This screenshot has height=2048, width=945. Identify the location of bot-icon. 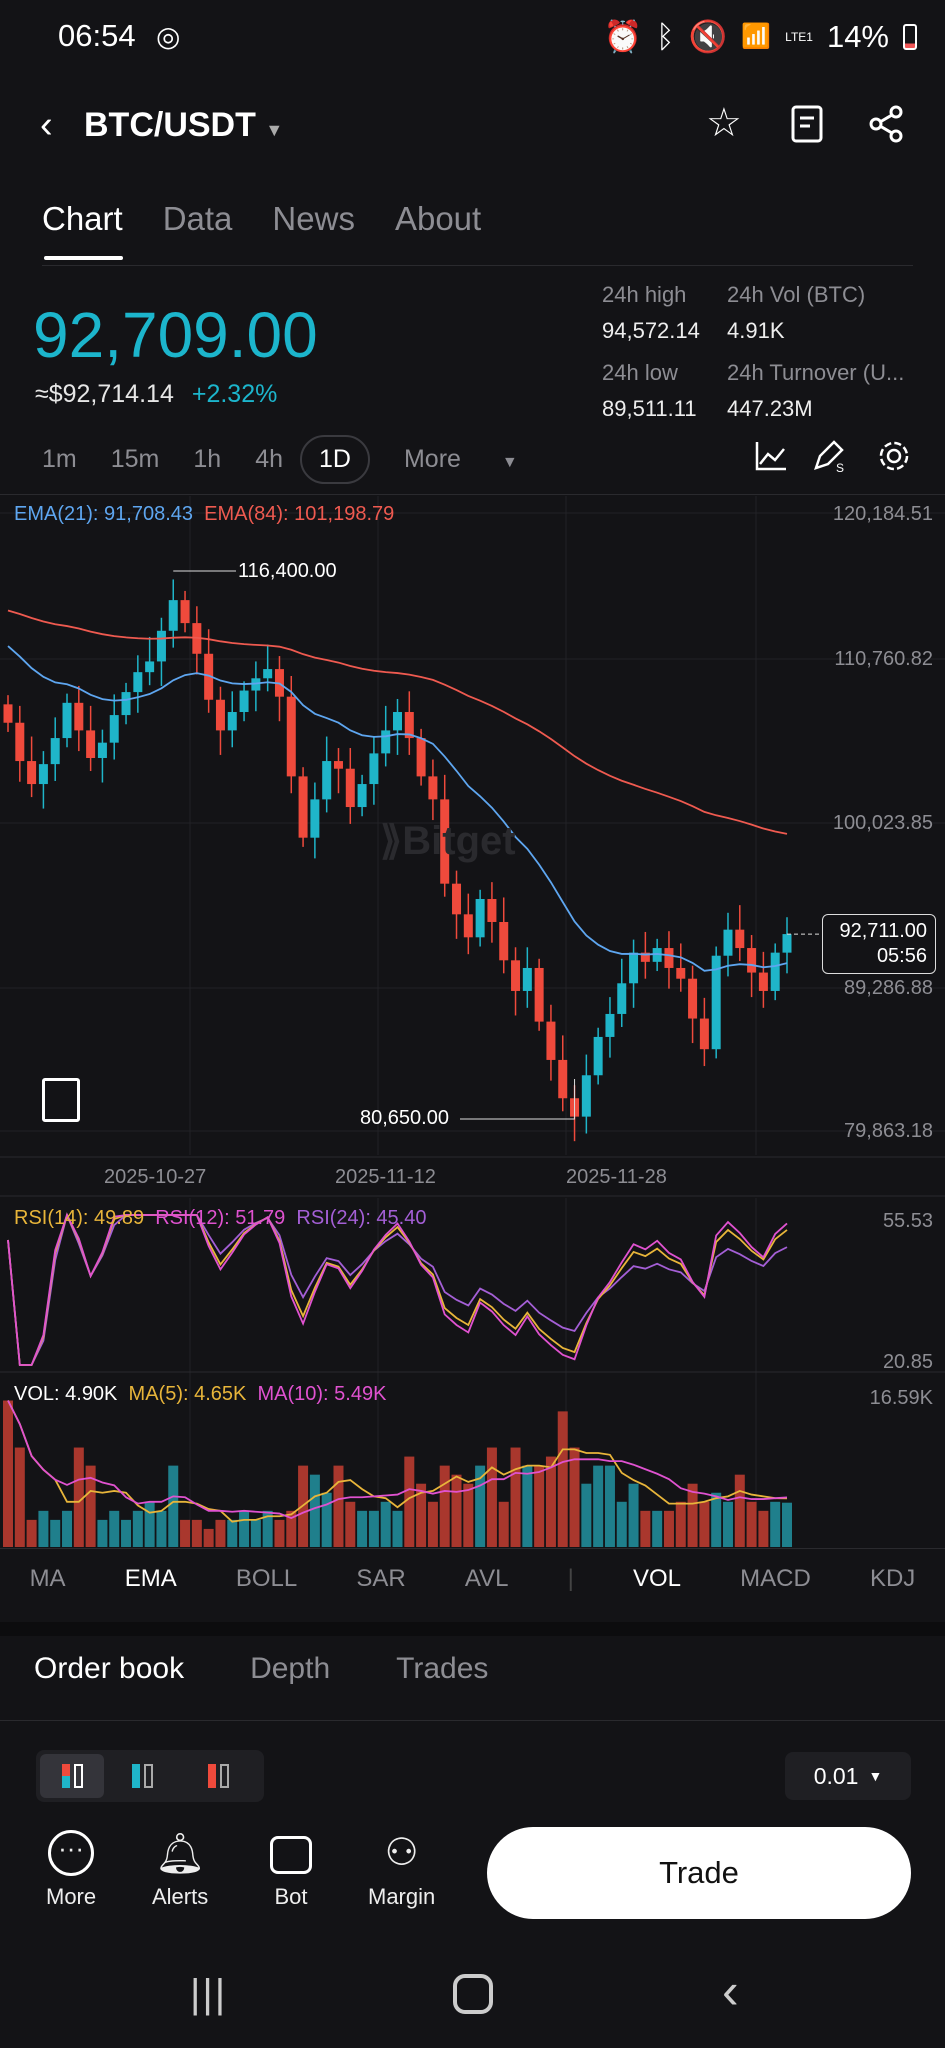
(291, 1855).